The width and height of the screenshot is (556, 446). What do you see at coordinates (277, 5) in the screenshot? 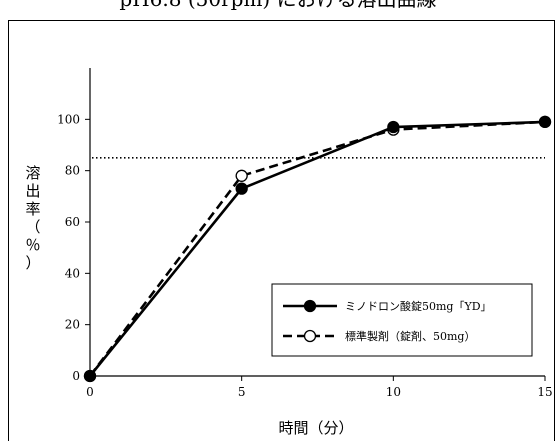
I see `chart-caption-cut: pH6.8 (50rpm) における溶出曲線` at bounding box center [277, 5].